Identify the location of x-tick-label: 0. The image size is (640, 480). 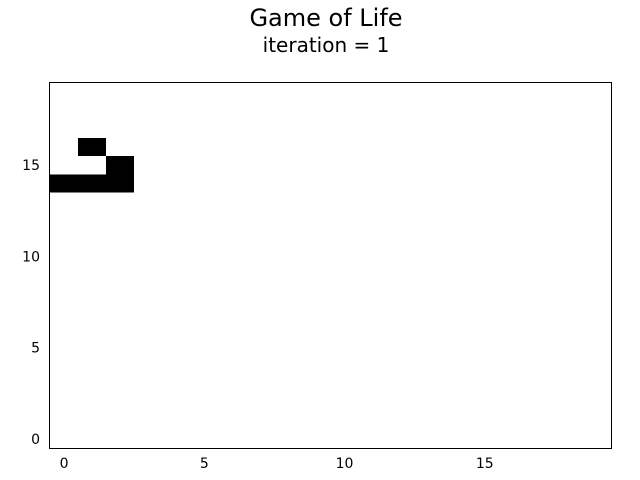
(64, 464).